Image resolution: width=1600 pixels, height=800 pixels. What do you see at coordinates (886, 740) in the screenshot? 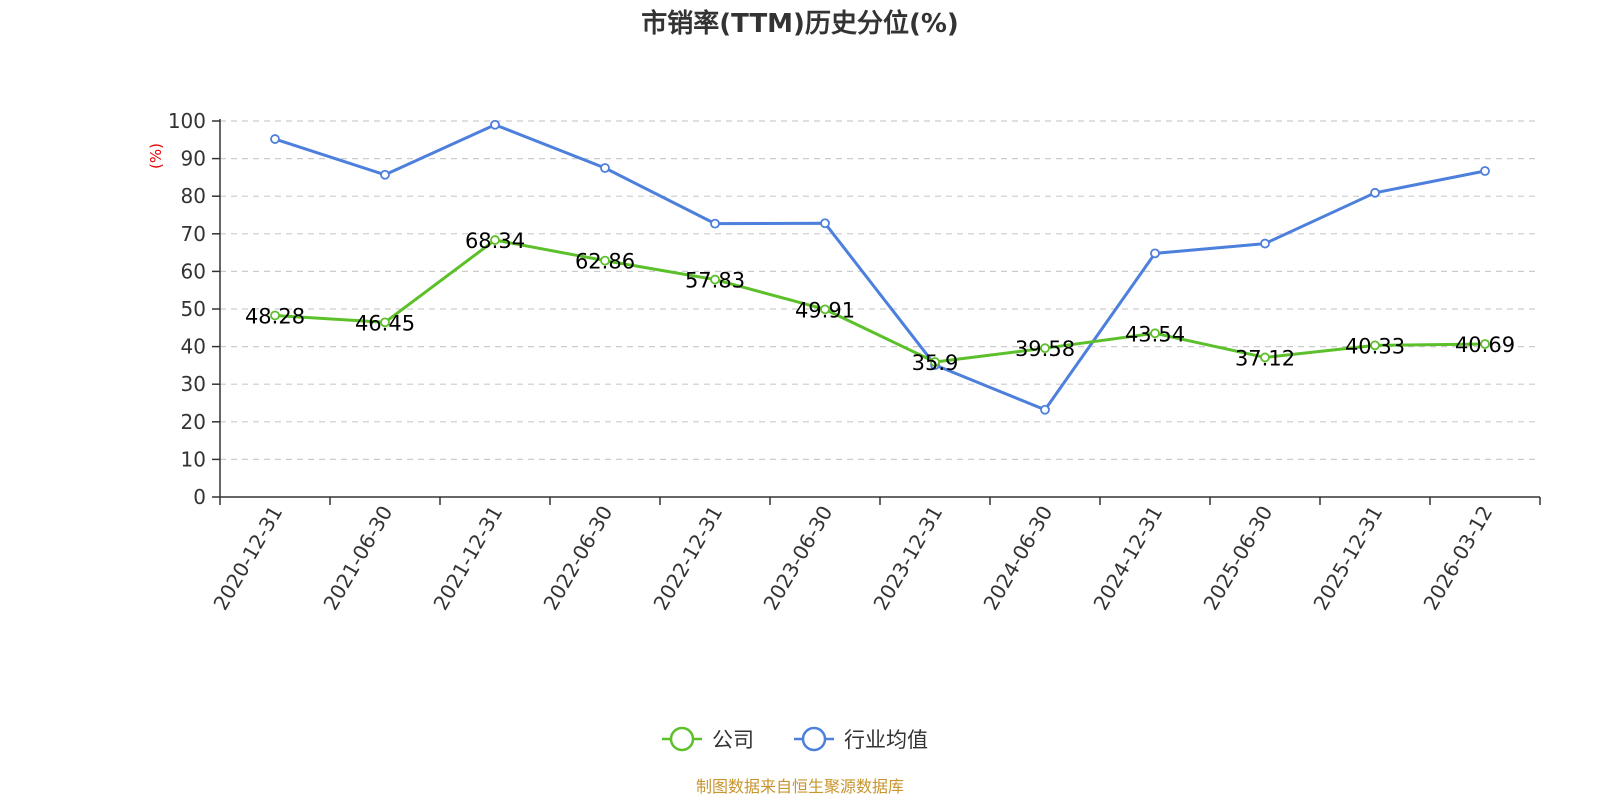
I see `legend-label: 行业均值` at bounding box center [886, 740].